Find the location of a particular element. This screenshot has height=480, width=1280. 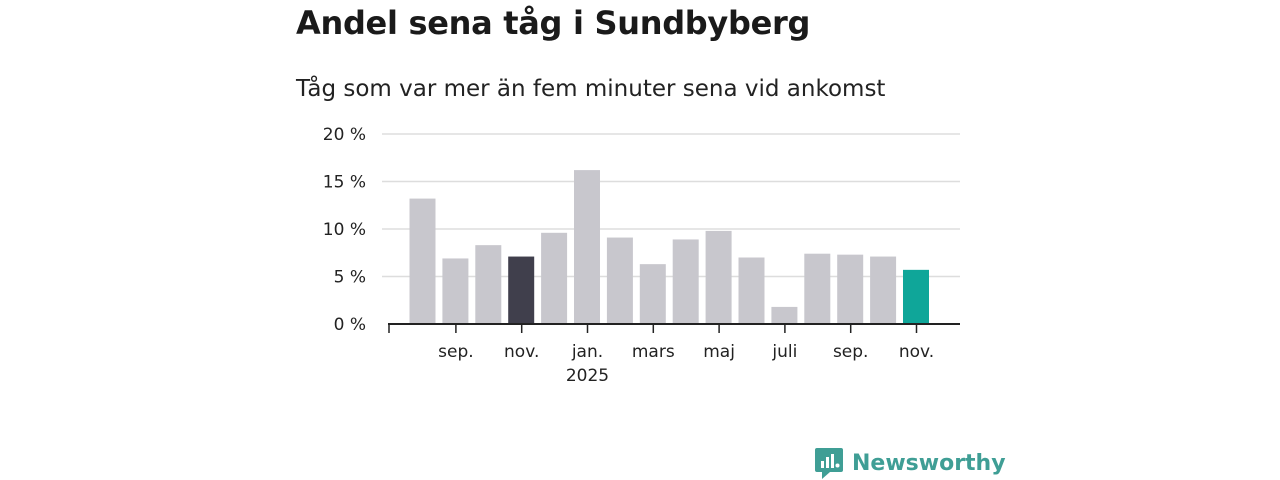

y-tick-label: 20 % is located at coordinates (344, 135).